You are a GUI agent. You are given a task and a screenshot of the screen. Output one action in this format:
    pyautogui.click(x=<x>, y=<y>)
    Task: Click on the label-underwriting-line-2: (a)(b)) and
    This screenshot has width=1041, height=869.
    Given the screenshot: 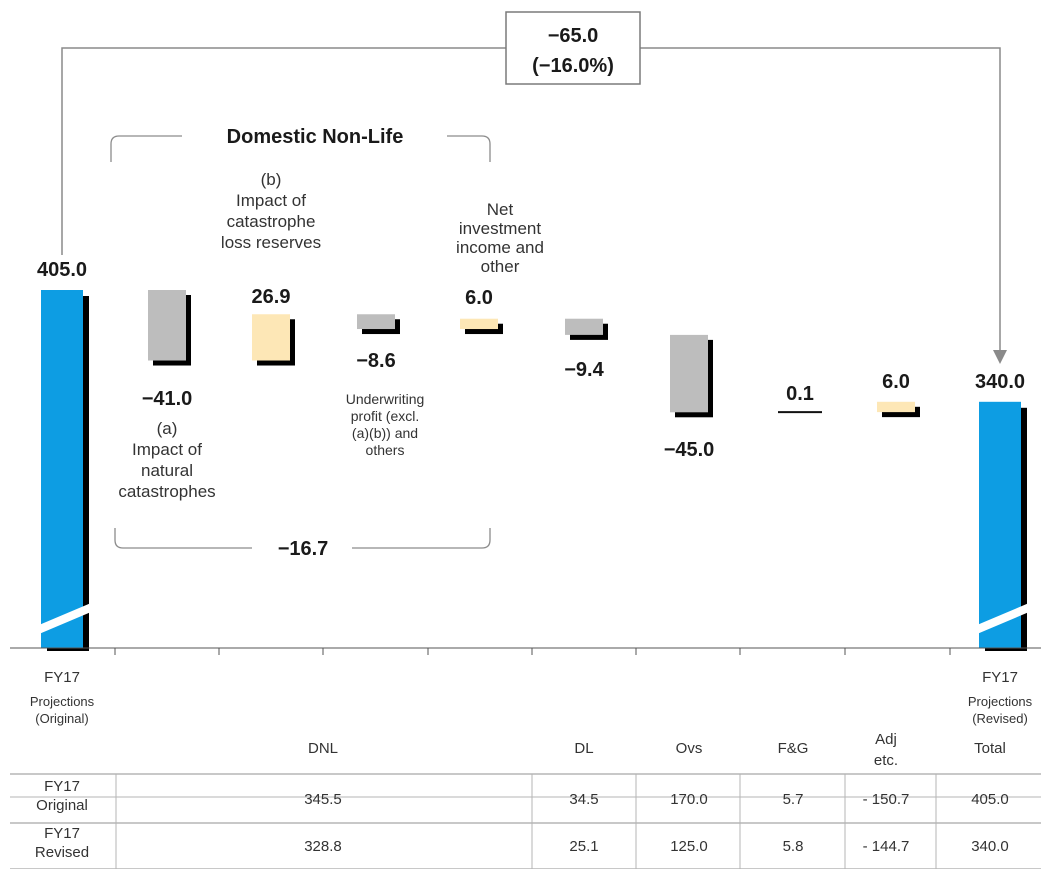 What is the action you would take?
    pyautogui.click(x=385, y=433)
    